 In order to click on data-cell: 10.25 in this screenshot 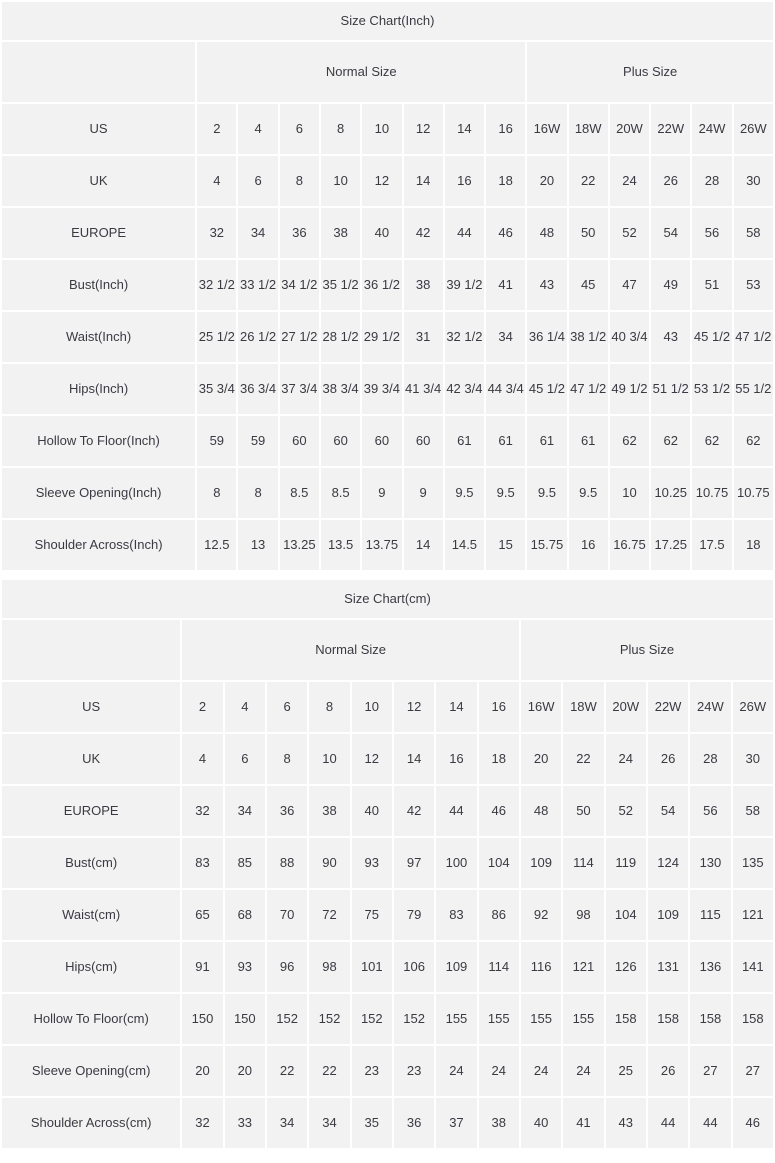, I will do `click(671, 493)`.